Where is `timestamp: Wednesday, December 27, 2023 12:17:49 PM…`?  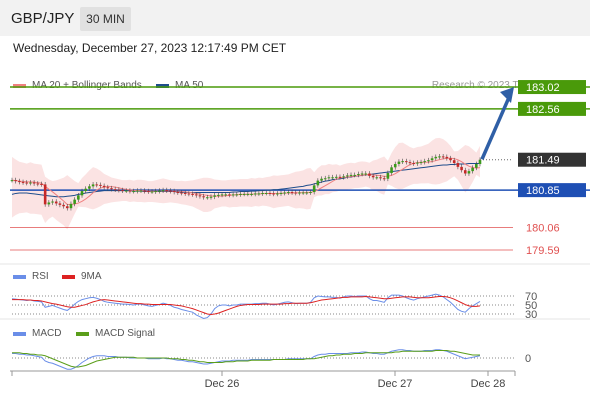 timestamp: Wednesday, December 27, 2023 12:17:49 PM… is located at coordinates (150, 48).